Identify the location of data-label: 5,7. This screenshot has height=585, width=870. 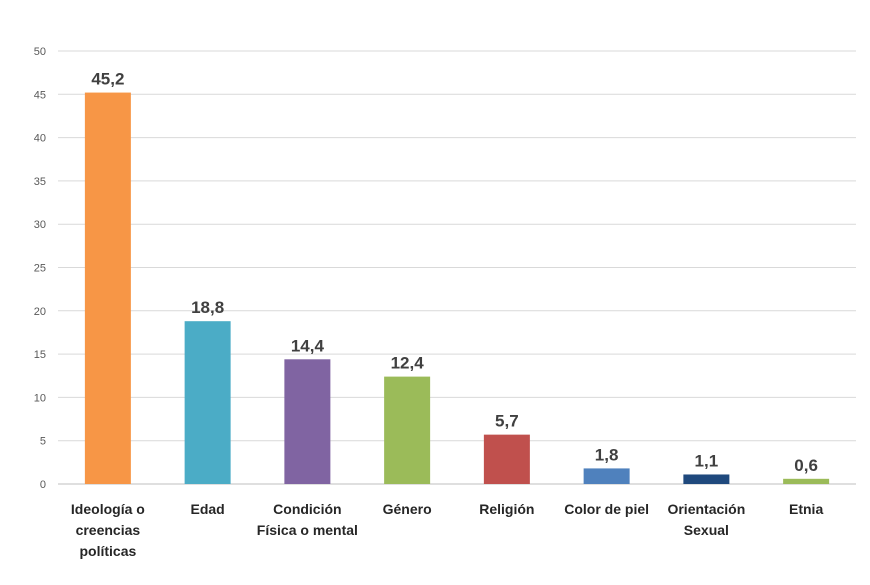
(507, 421).